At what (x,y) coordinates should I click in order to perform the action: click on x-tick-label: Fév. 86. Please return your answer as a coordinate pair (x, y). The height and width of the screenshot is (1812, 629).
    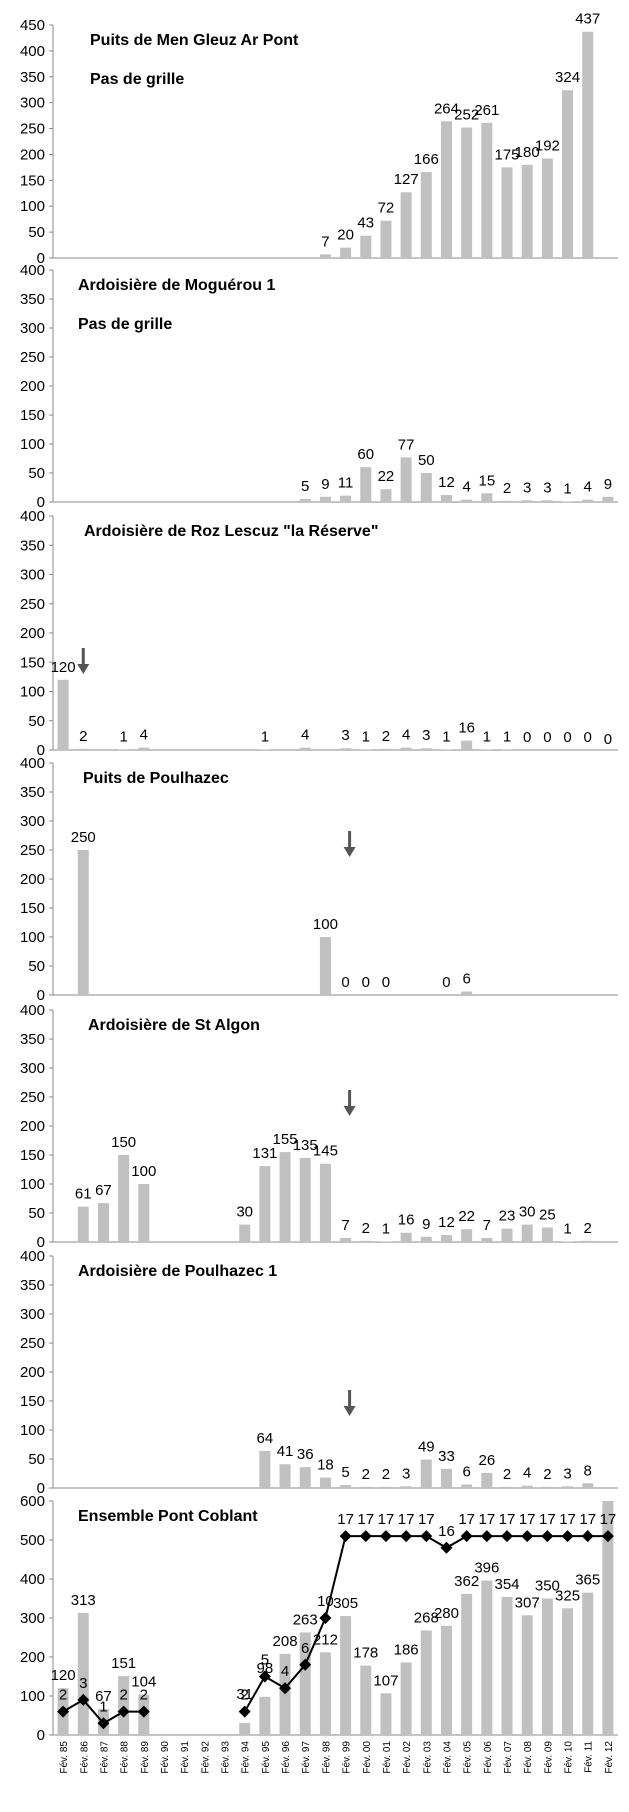
    Looking at the image, I should click on (84, 1757).